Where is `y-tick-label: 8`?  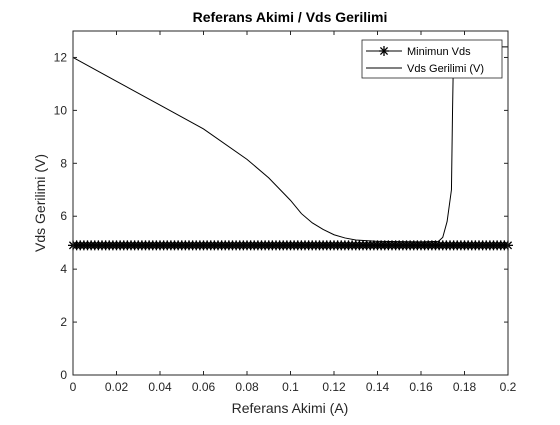
y-tick-label: 8 is located at coordinates (63, 163).